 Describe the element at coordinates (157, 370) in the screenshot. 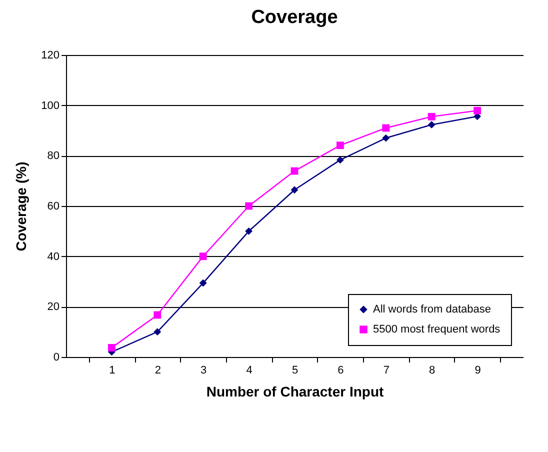

I see `x-tick-label: 2` at that location.